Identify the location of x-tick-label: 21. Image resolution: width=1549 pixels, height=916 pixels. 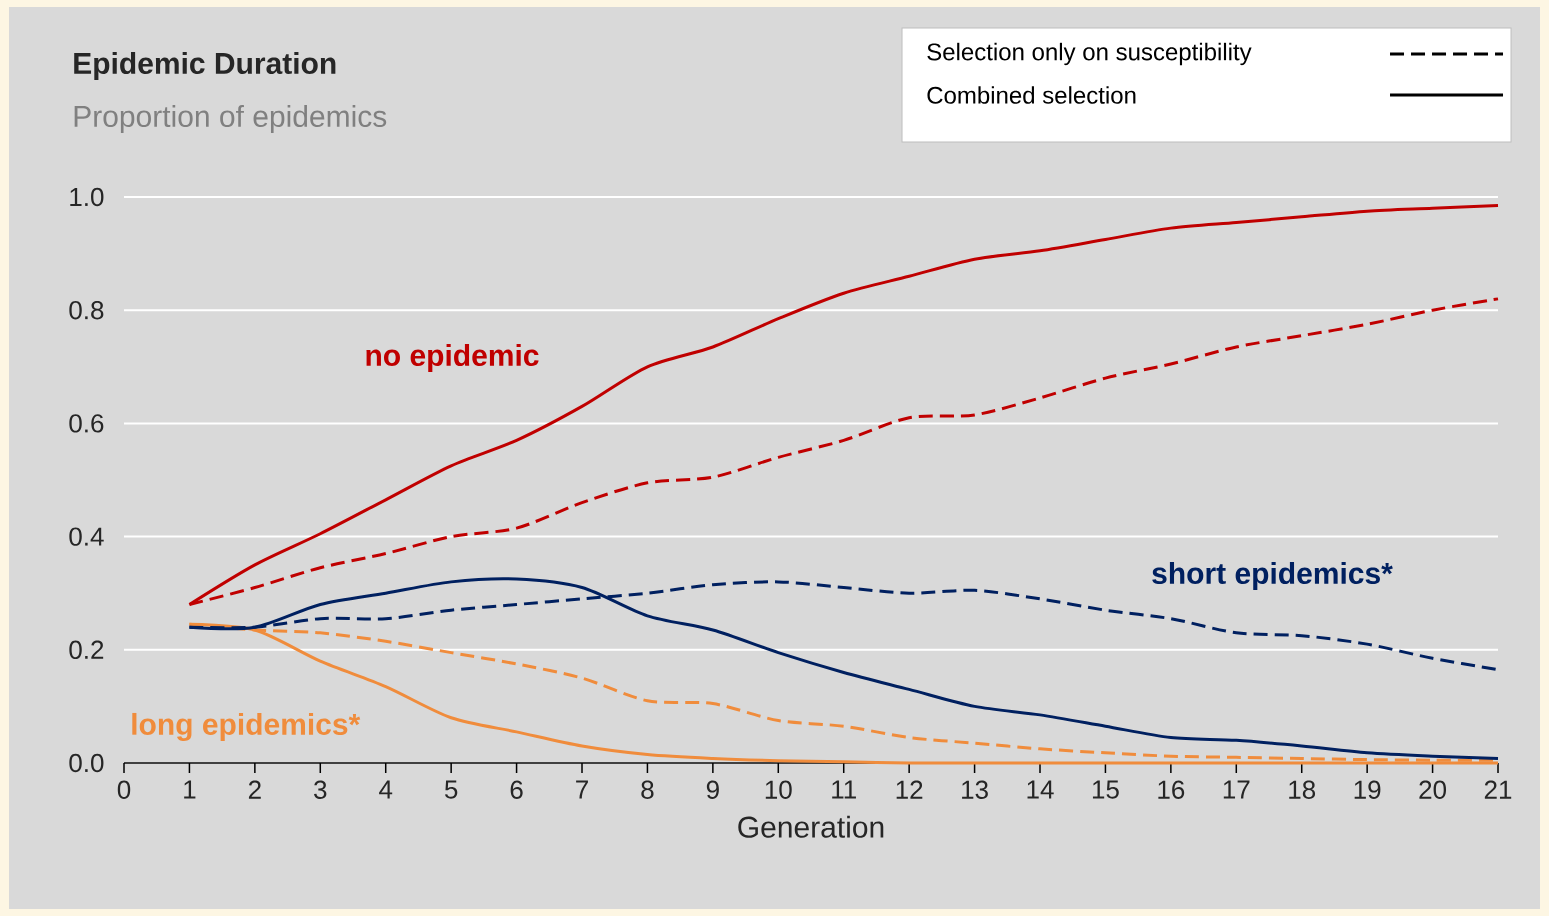
(1498, 789).